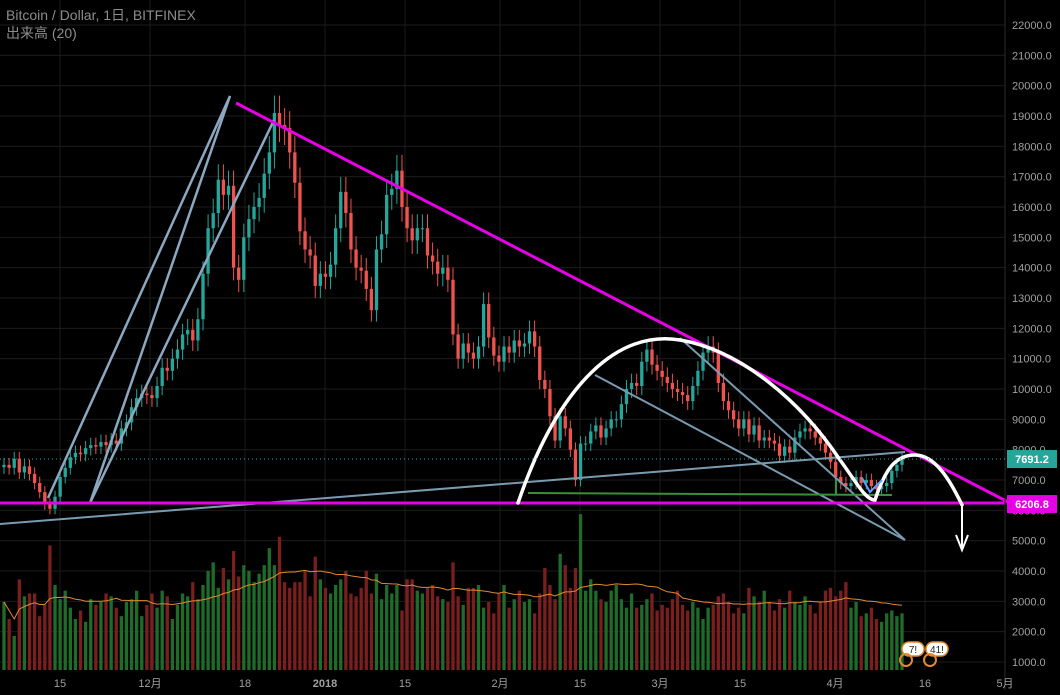 The height and width of the screenshot is (695, 1060). I want to click on rising-support-line, so click(453, 488).